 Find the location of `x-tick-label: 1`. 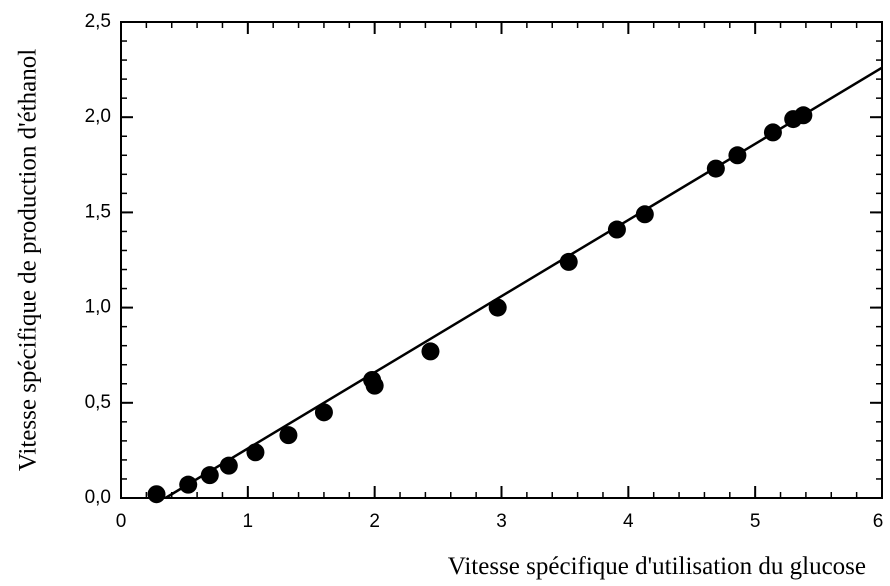

x-tick-label: 1 is located at coordinates (248, 521).